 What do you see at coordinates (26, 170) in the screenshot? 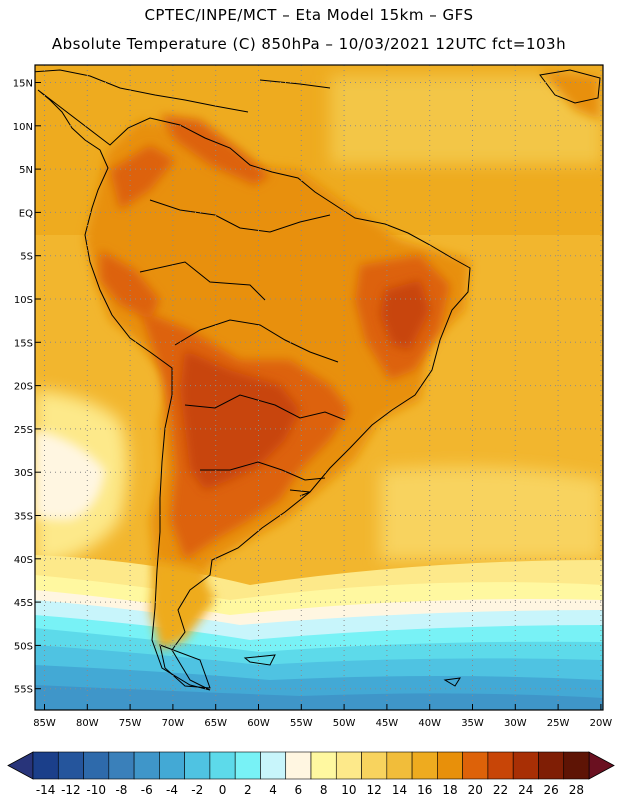
I see `lat-label: 5N` at bounding box center [26, 170].